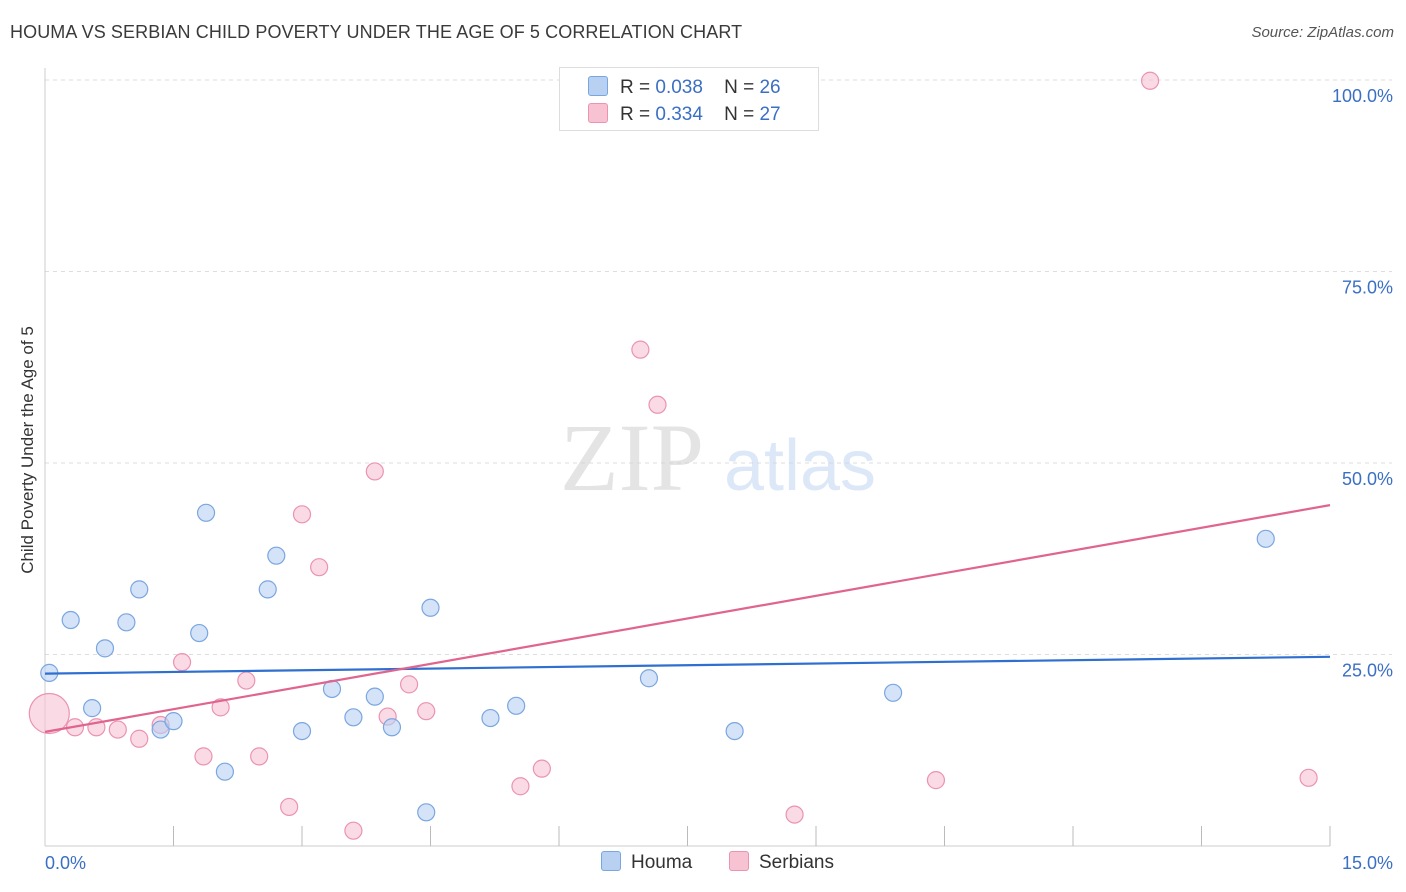  Describe the element at coordinates (1367, 863) in the screenshot. I see `x-tick-label-end: 15.0%` at that location.